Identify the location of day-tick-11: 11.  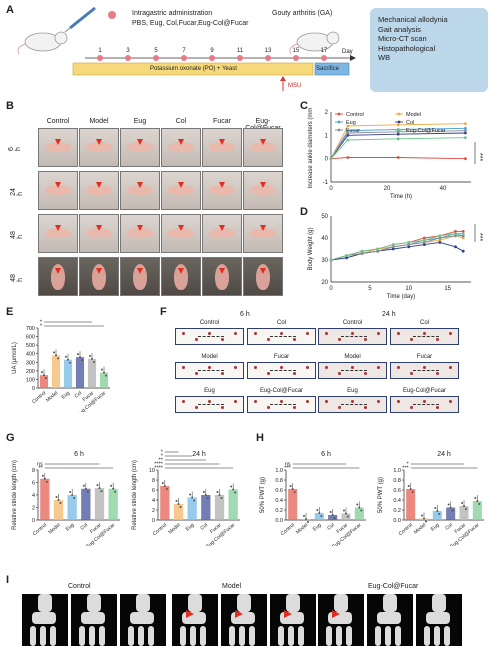
(240, 51).